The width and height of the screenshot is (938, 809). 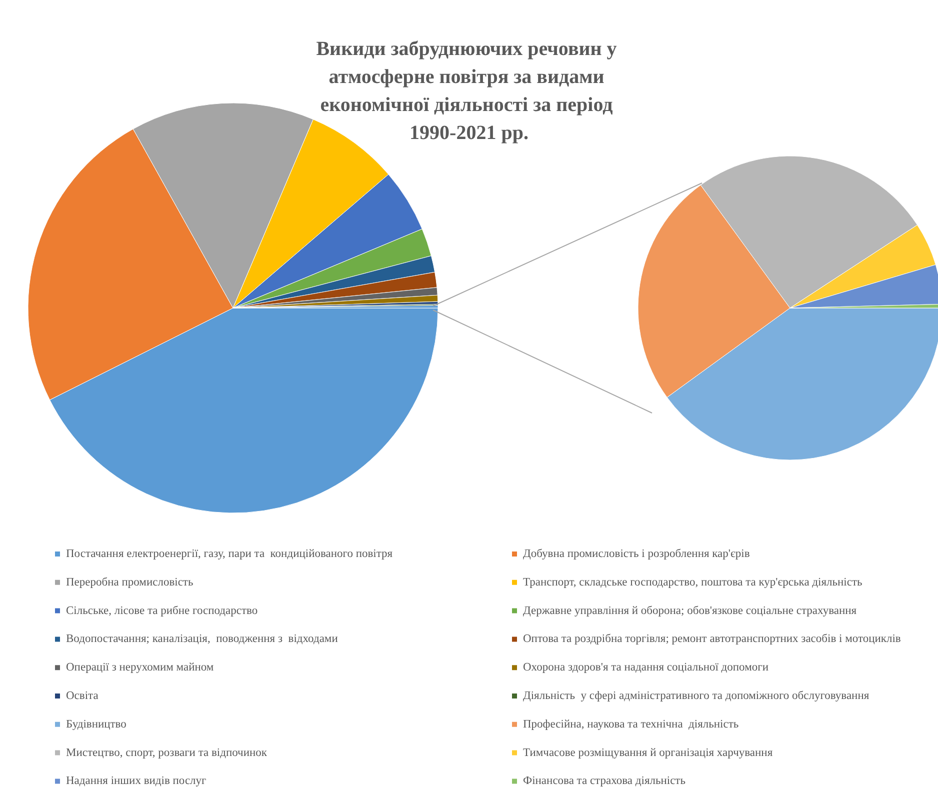 What do you see at coordinates (162, 610) in the screenshot?
I see `legend-label: Сільське, лісове та рибне господарство` at bounding box center [162, 610].